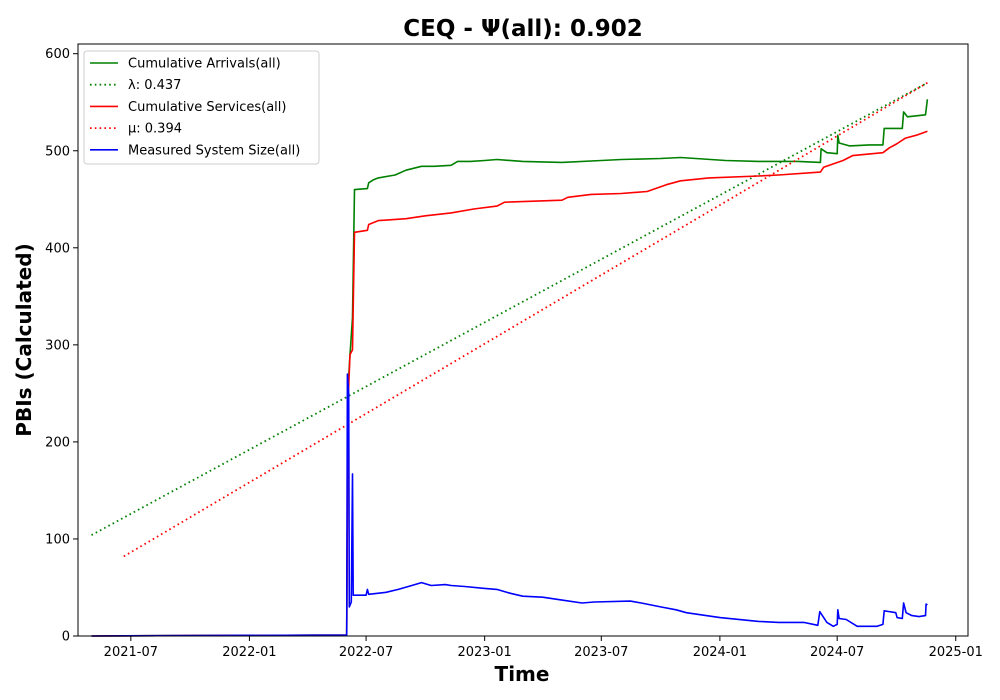 This screenshot has height=700, width=1000. Describe the element at coordinates (57, 345) in the screenshot. I see `y-tick-label: 300` at that location.